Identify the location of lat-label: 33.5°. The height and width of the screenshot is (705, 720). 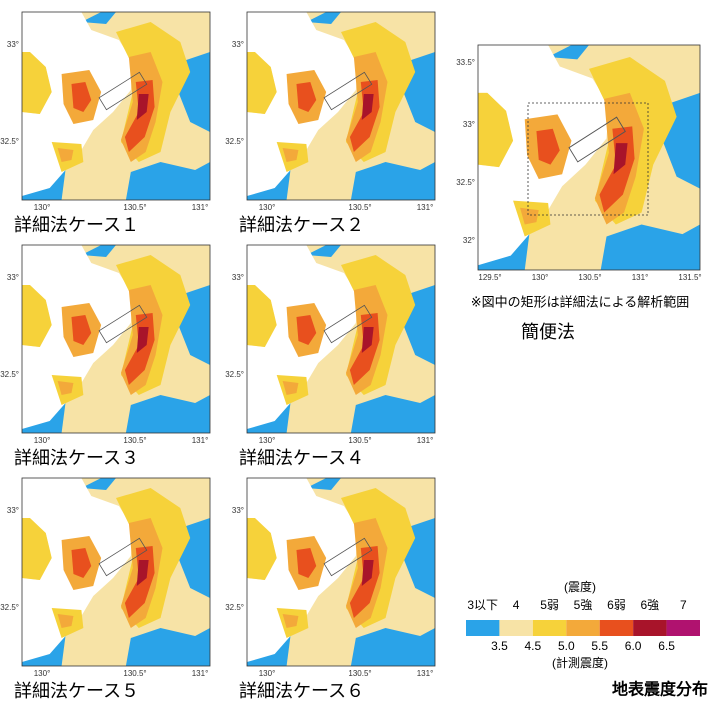
(465, 62).